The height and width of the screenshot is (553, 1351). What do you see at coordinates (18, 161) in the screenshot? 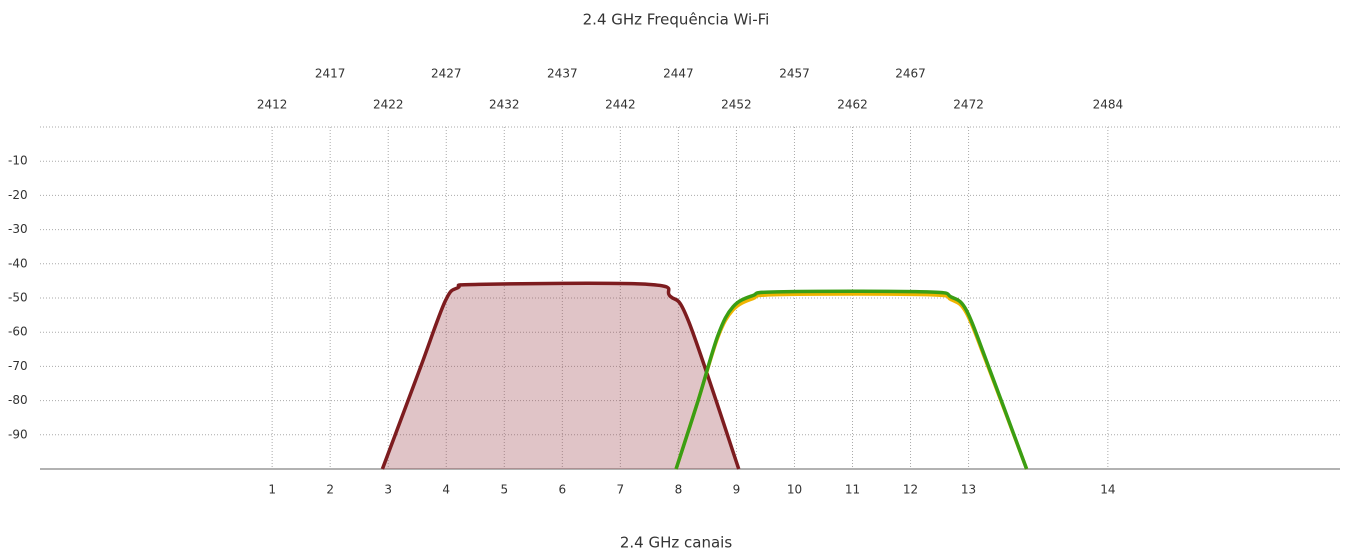
I see `y-tick-label: -10` at bounding box center [18, 161].